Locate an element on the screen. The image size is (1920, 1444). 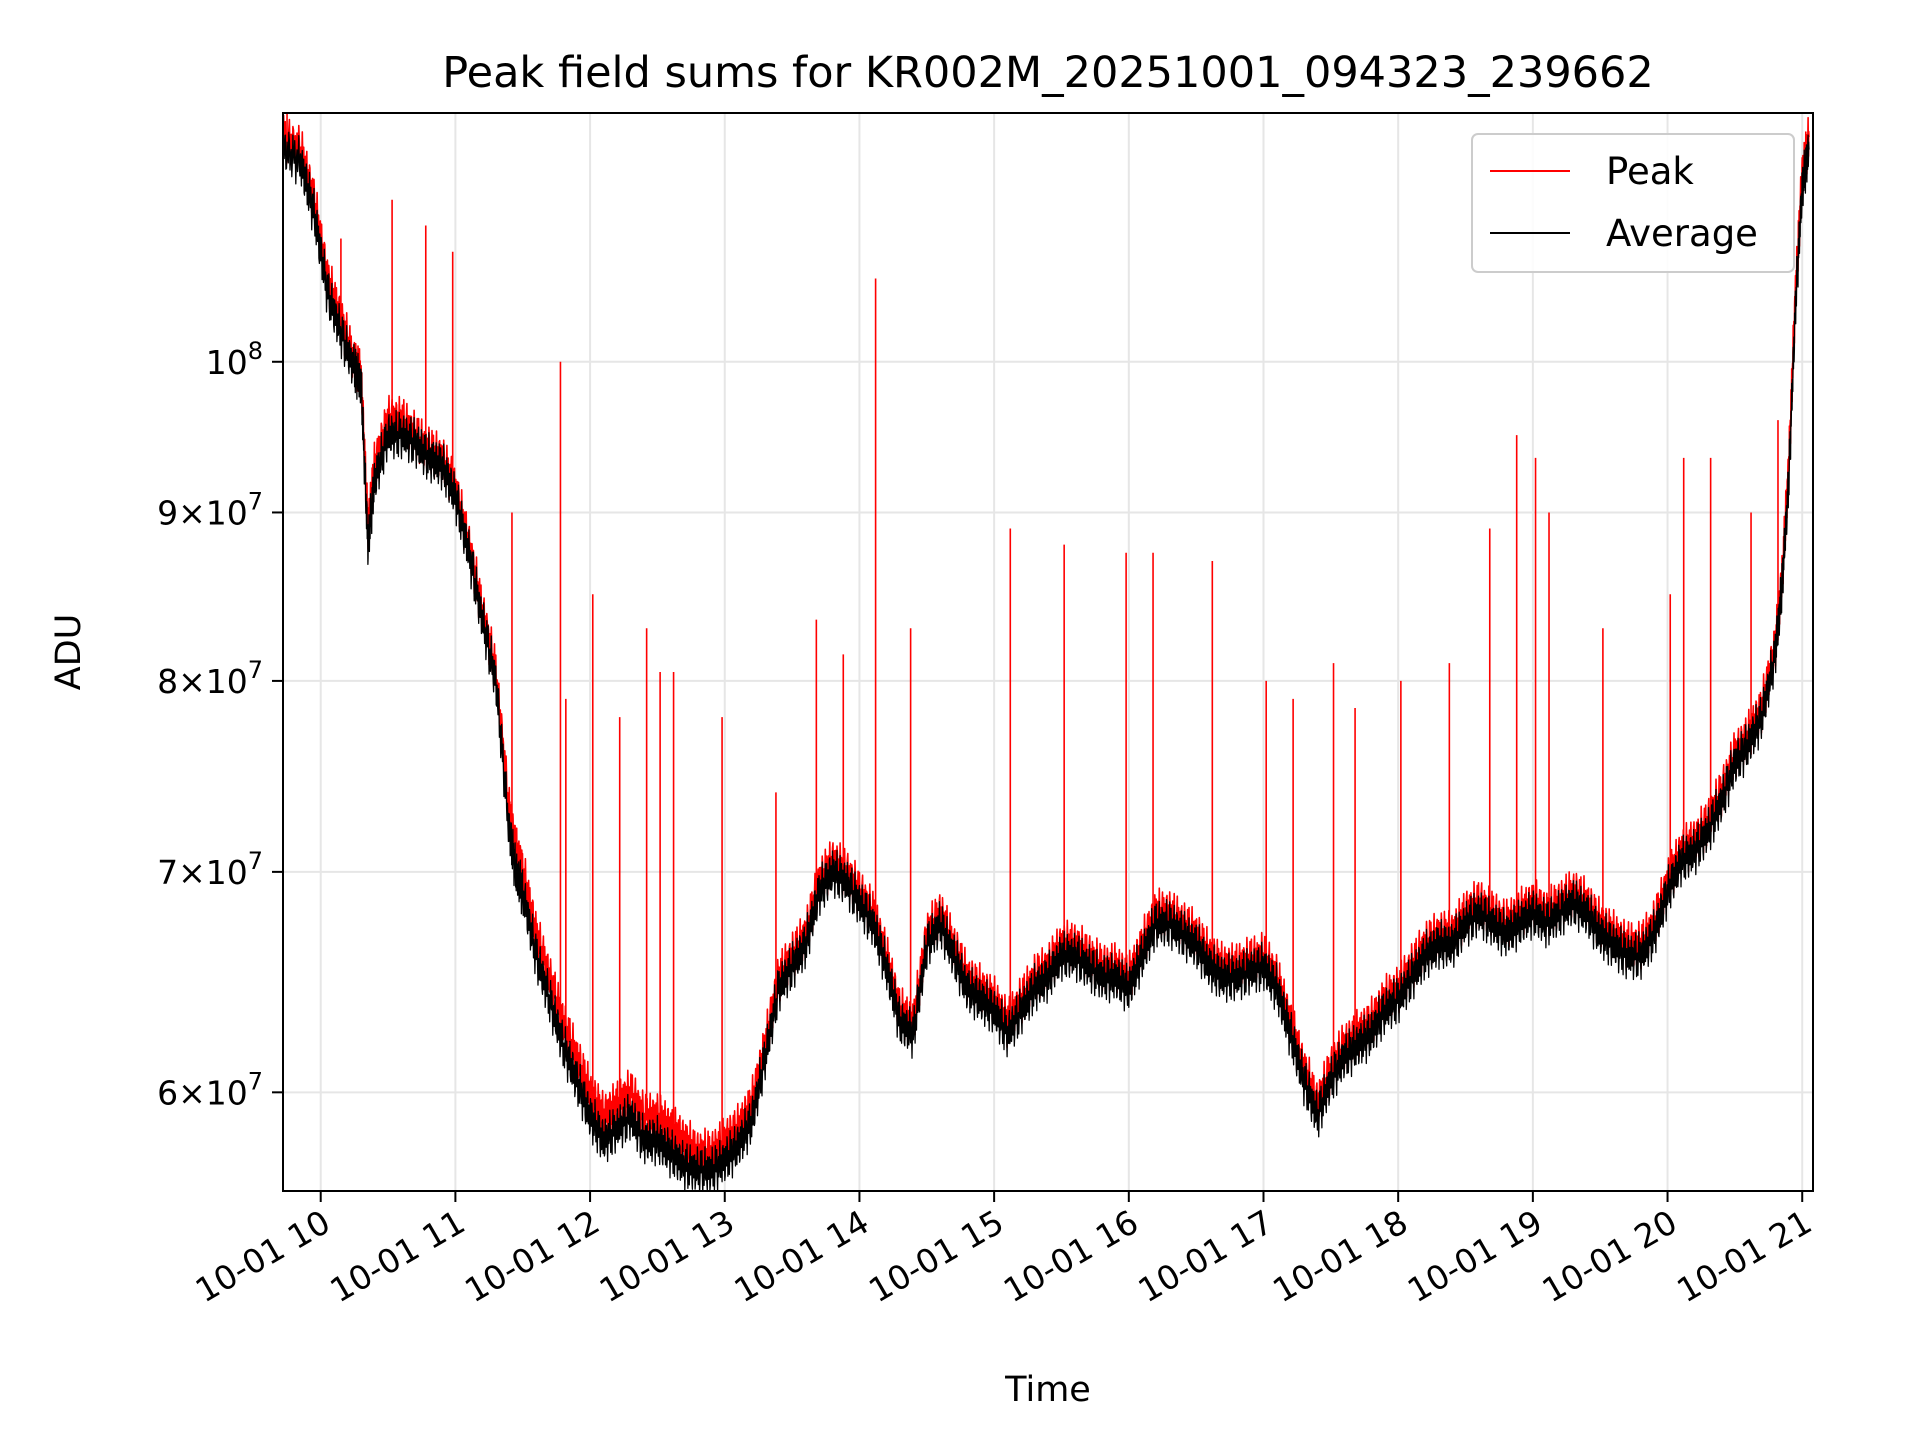
x-axis-title: Time is located at coordinates (1047, 1390).